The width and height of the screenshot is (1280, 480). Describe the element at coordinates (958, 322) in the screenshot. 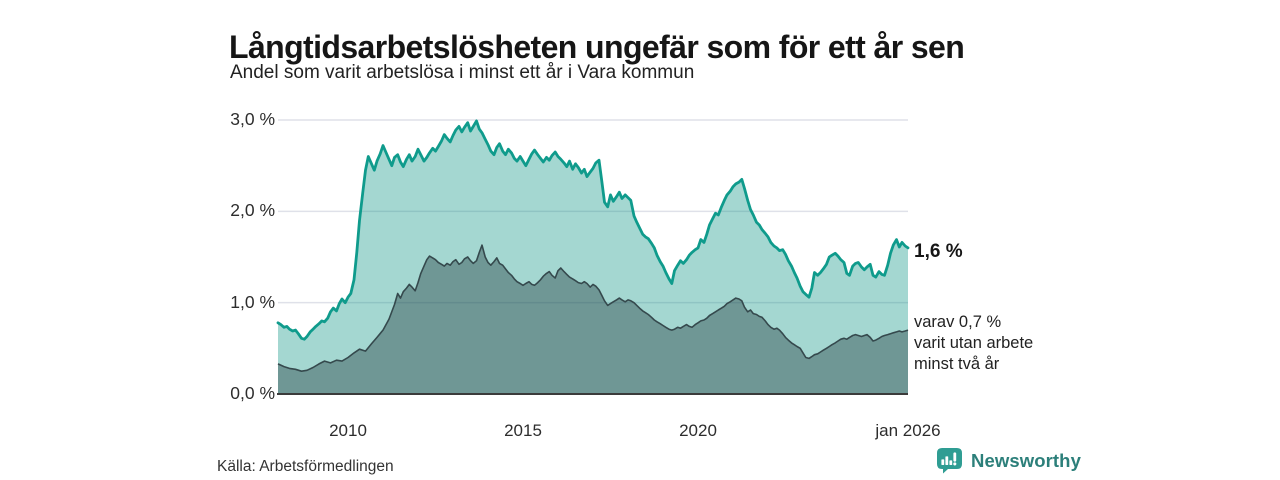

I see `series2-annotation-line1: varav 0,7 %` at that location.